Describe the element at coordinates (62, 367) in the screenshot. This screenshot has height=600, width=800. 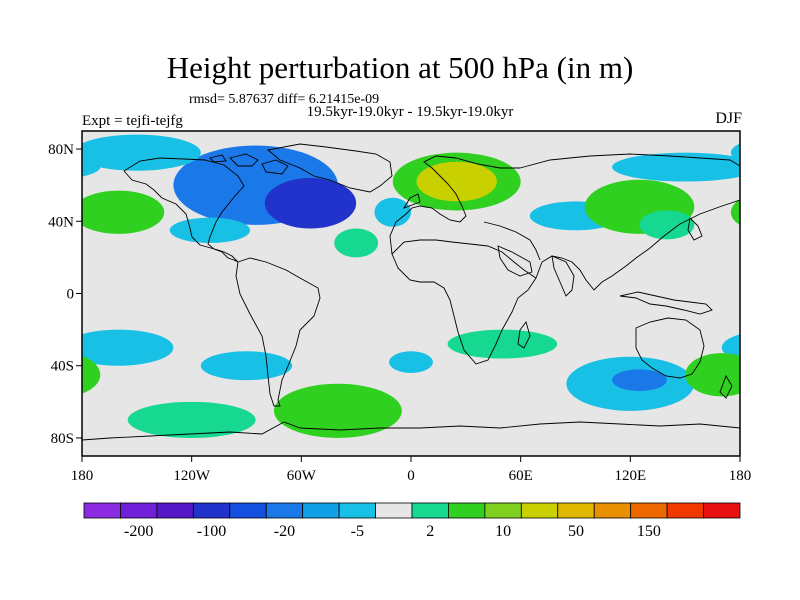
I see `y-tick-label: 40S` at that location.